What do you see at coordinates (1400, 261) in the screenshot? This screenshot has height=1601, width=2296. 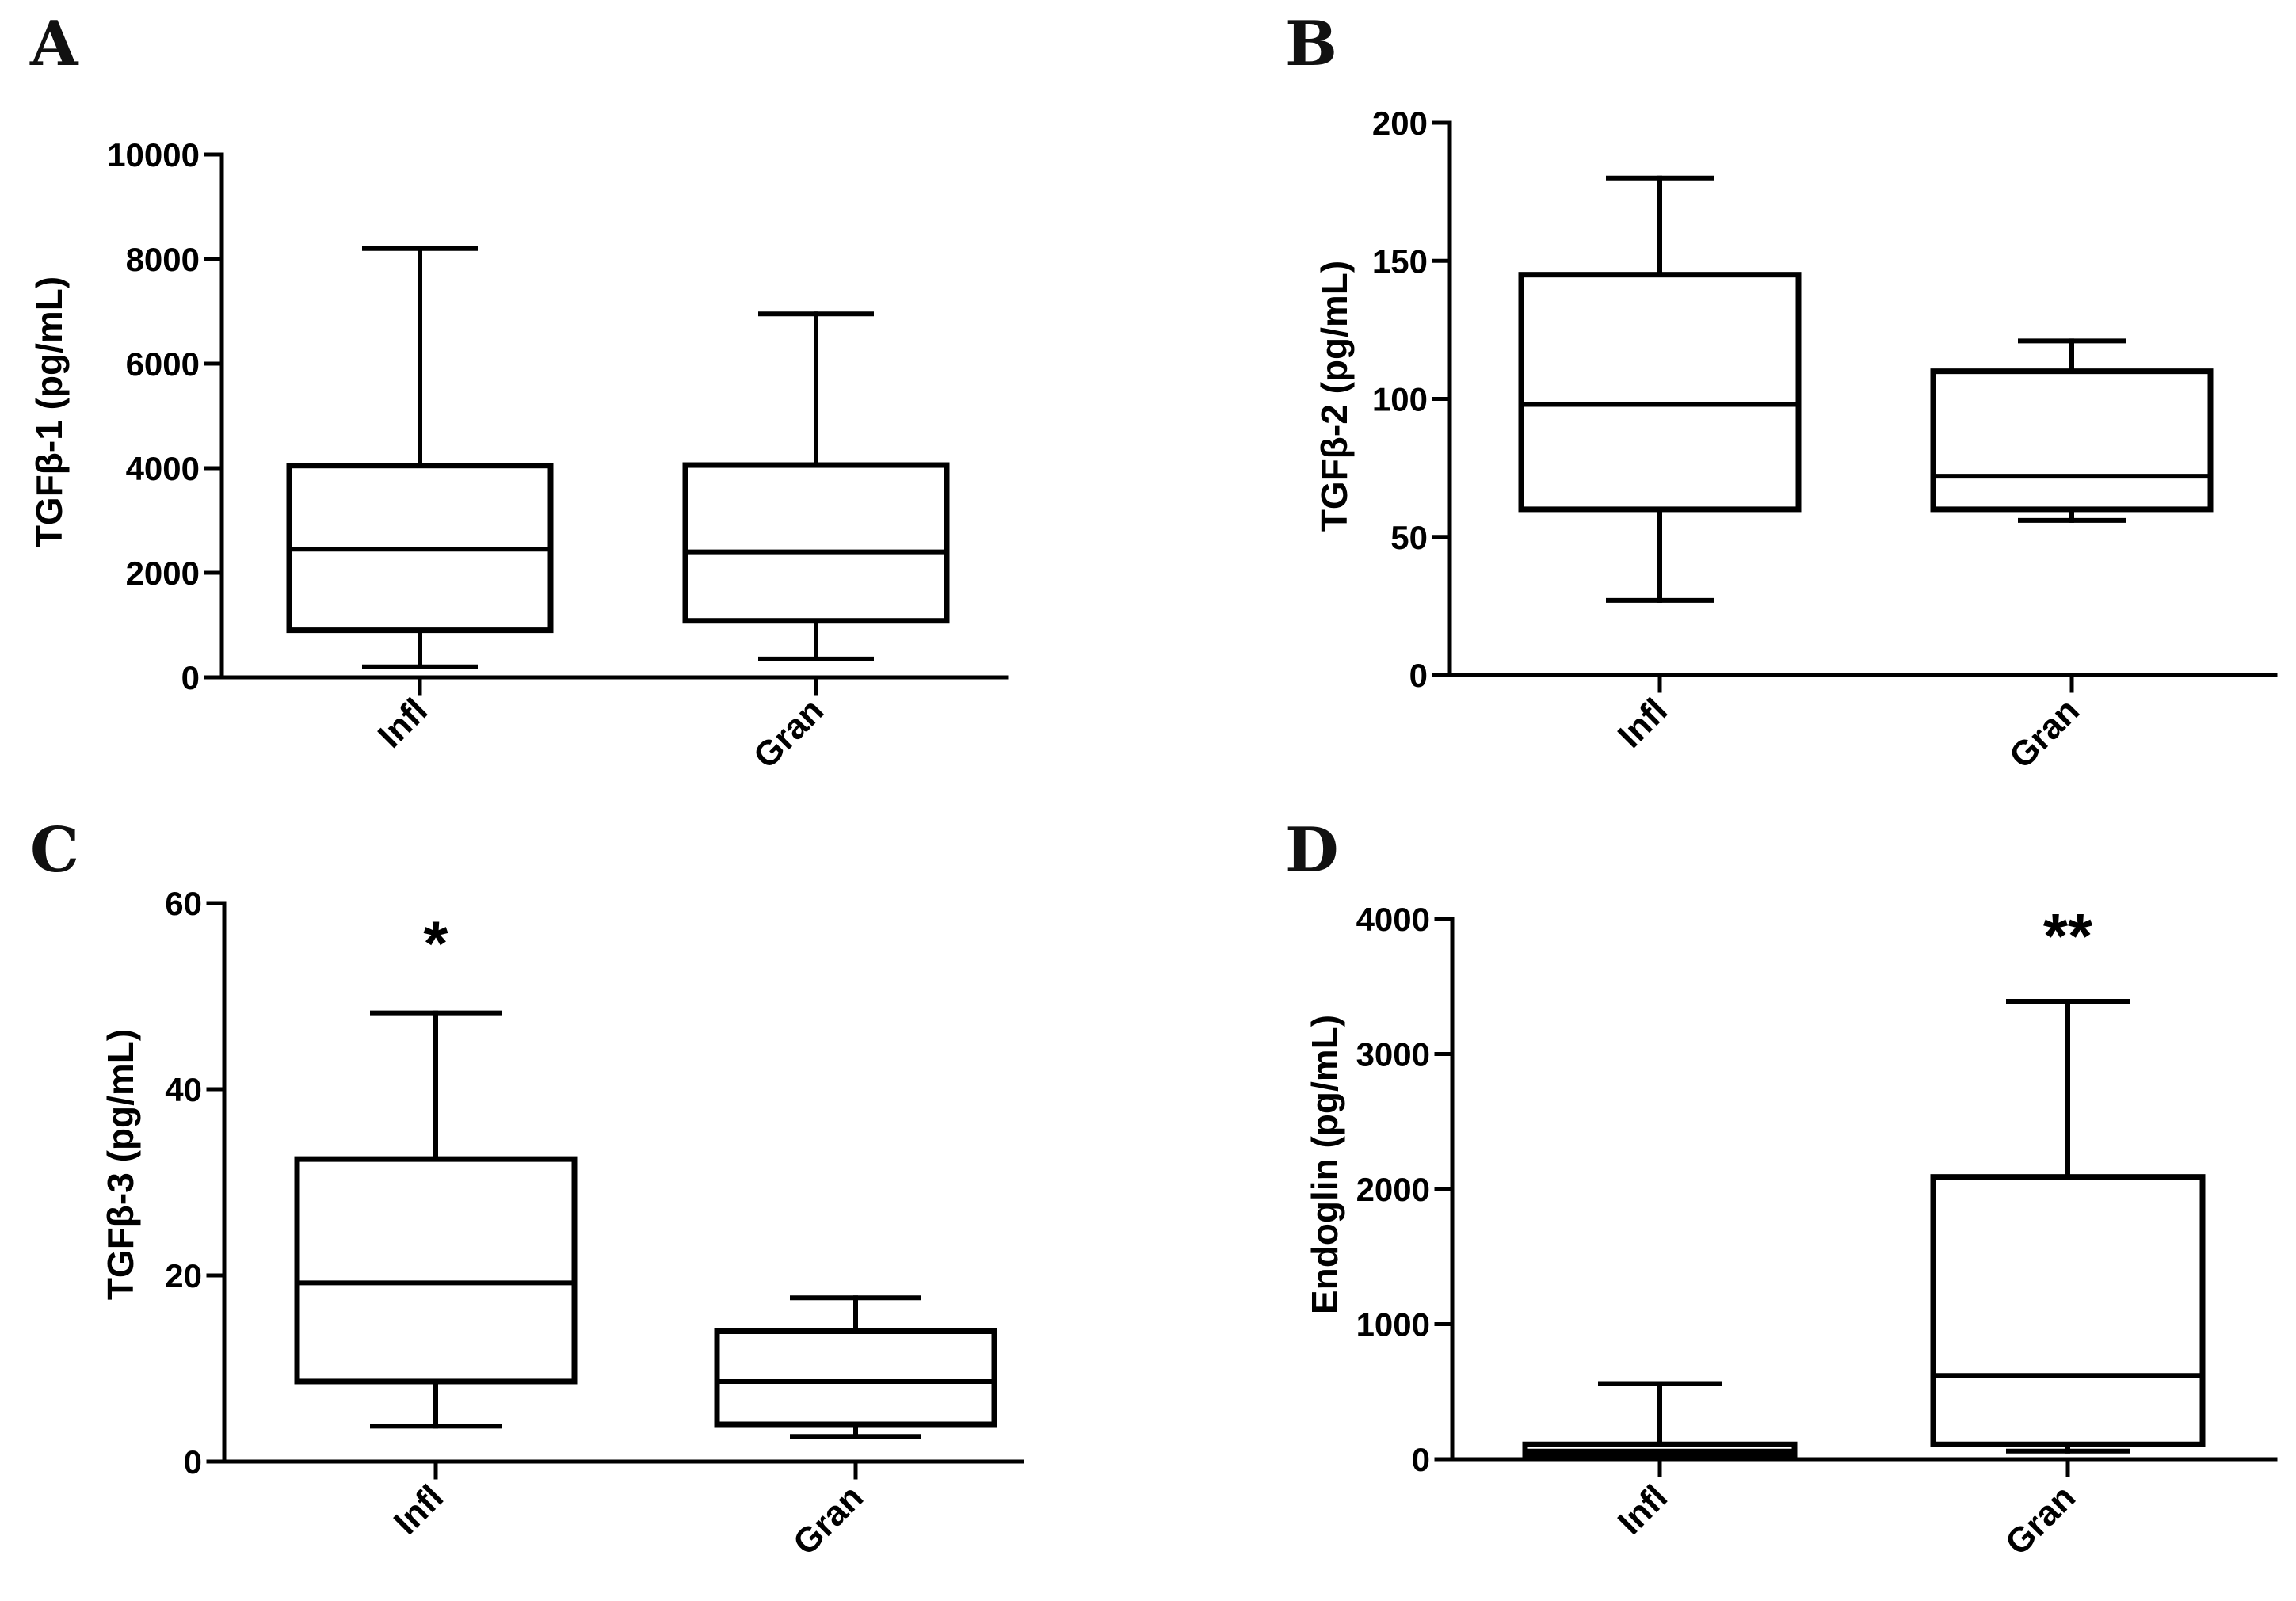 I see `y-tick-label: 150` at bounding box center [1400, 261].